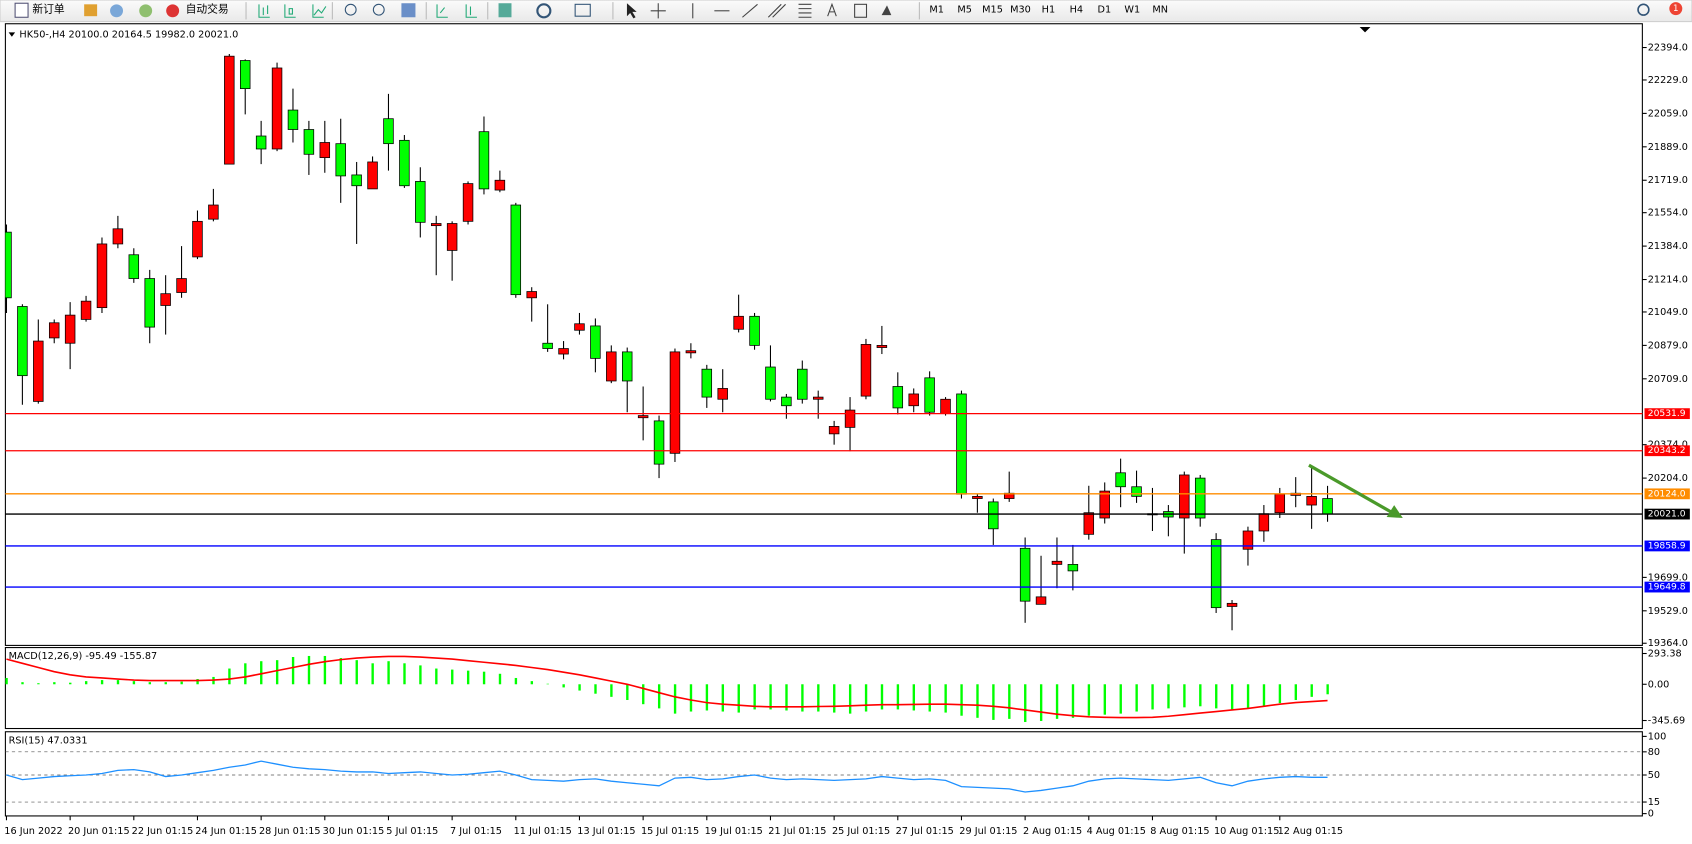 The image size is (1692, 844). I want to click on x-tick-label: 8 Aug 01:15, so click(1179, 831).